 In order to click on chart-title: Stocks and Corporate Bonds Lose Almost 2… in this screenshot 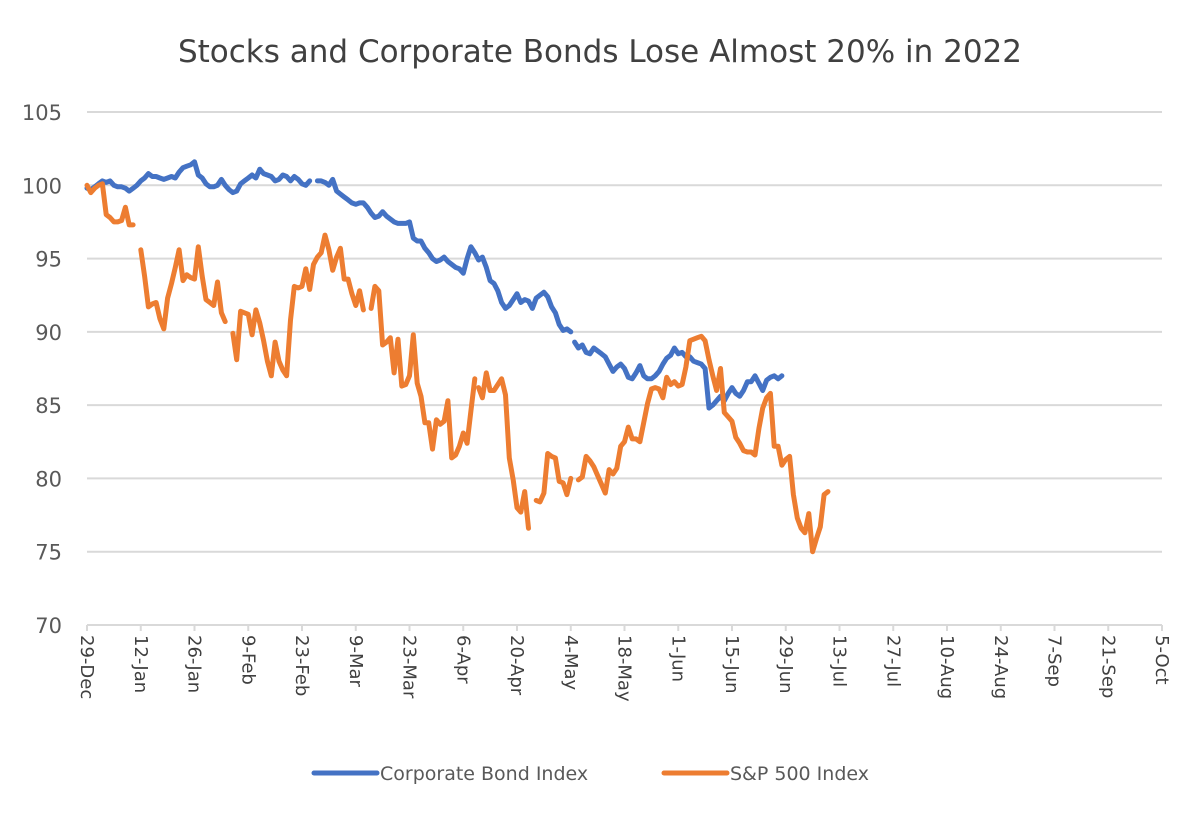, I will do `click(600, 52)`.